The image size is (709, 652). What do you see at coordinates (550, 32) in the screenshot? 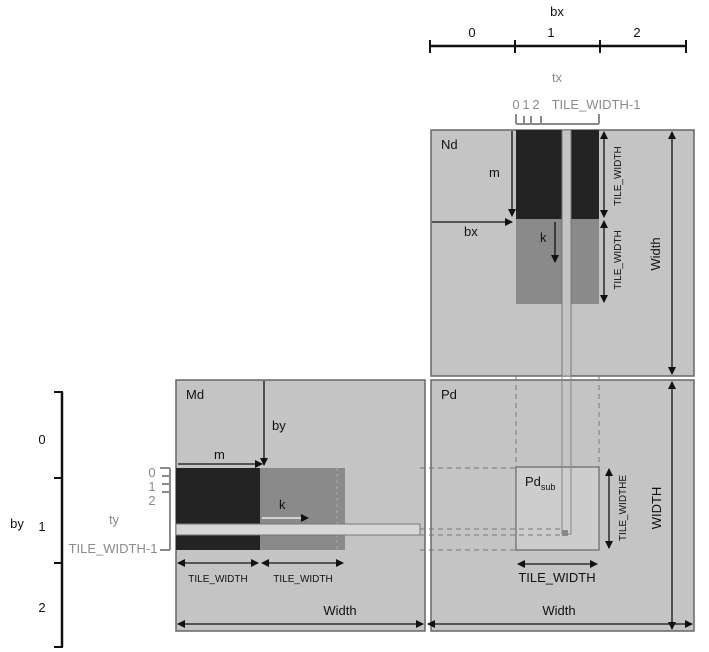
I see `bx-tick-1: 1` at bounding box center [550, 32].